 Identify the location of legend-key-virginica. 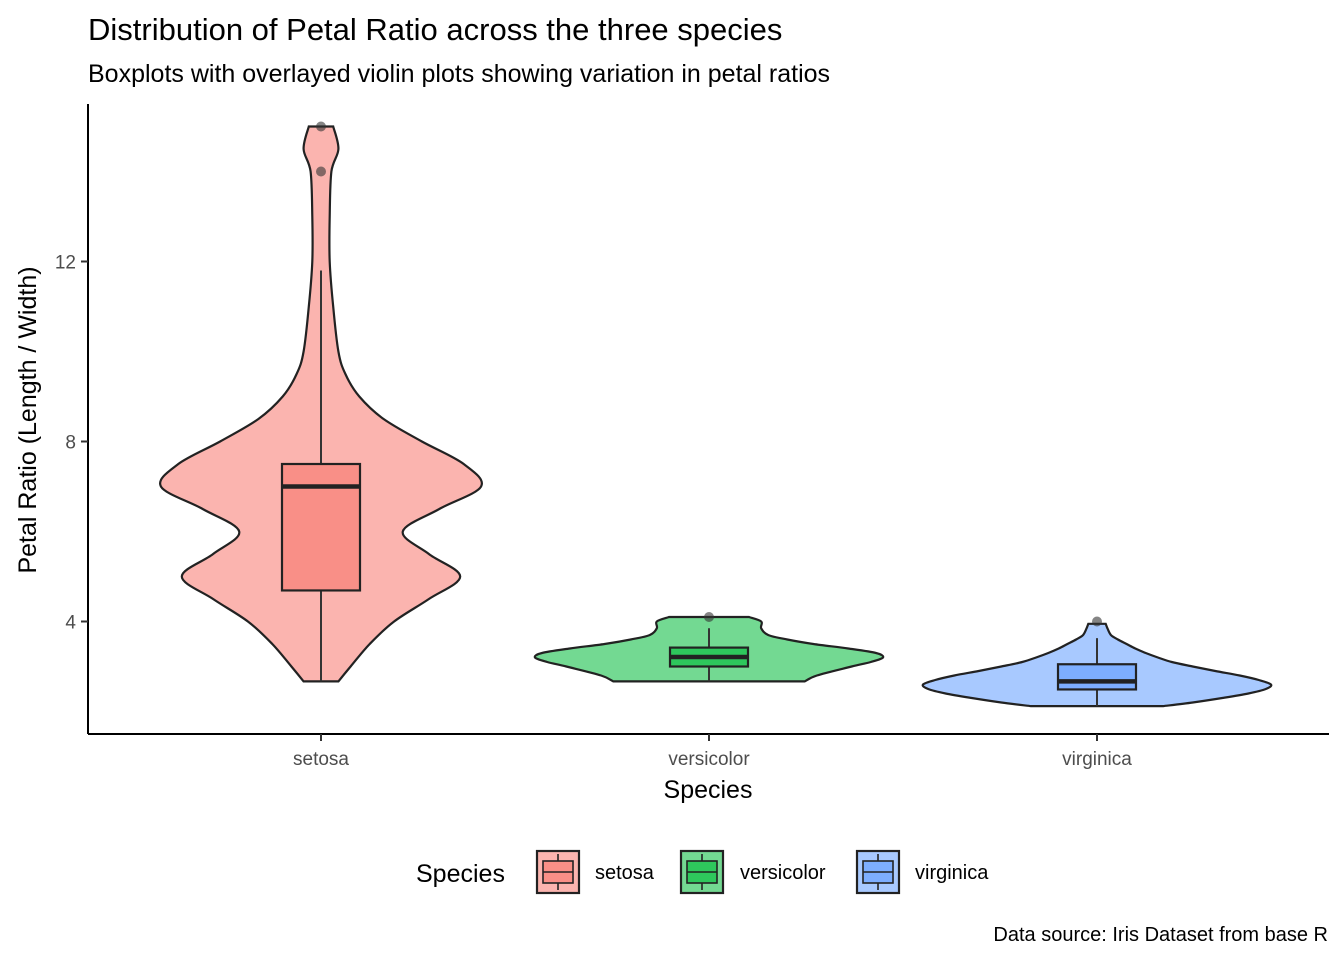
(878, 872).